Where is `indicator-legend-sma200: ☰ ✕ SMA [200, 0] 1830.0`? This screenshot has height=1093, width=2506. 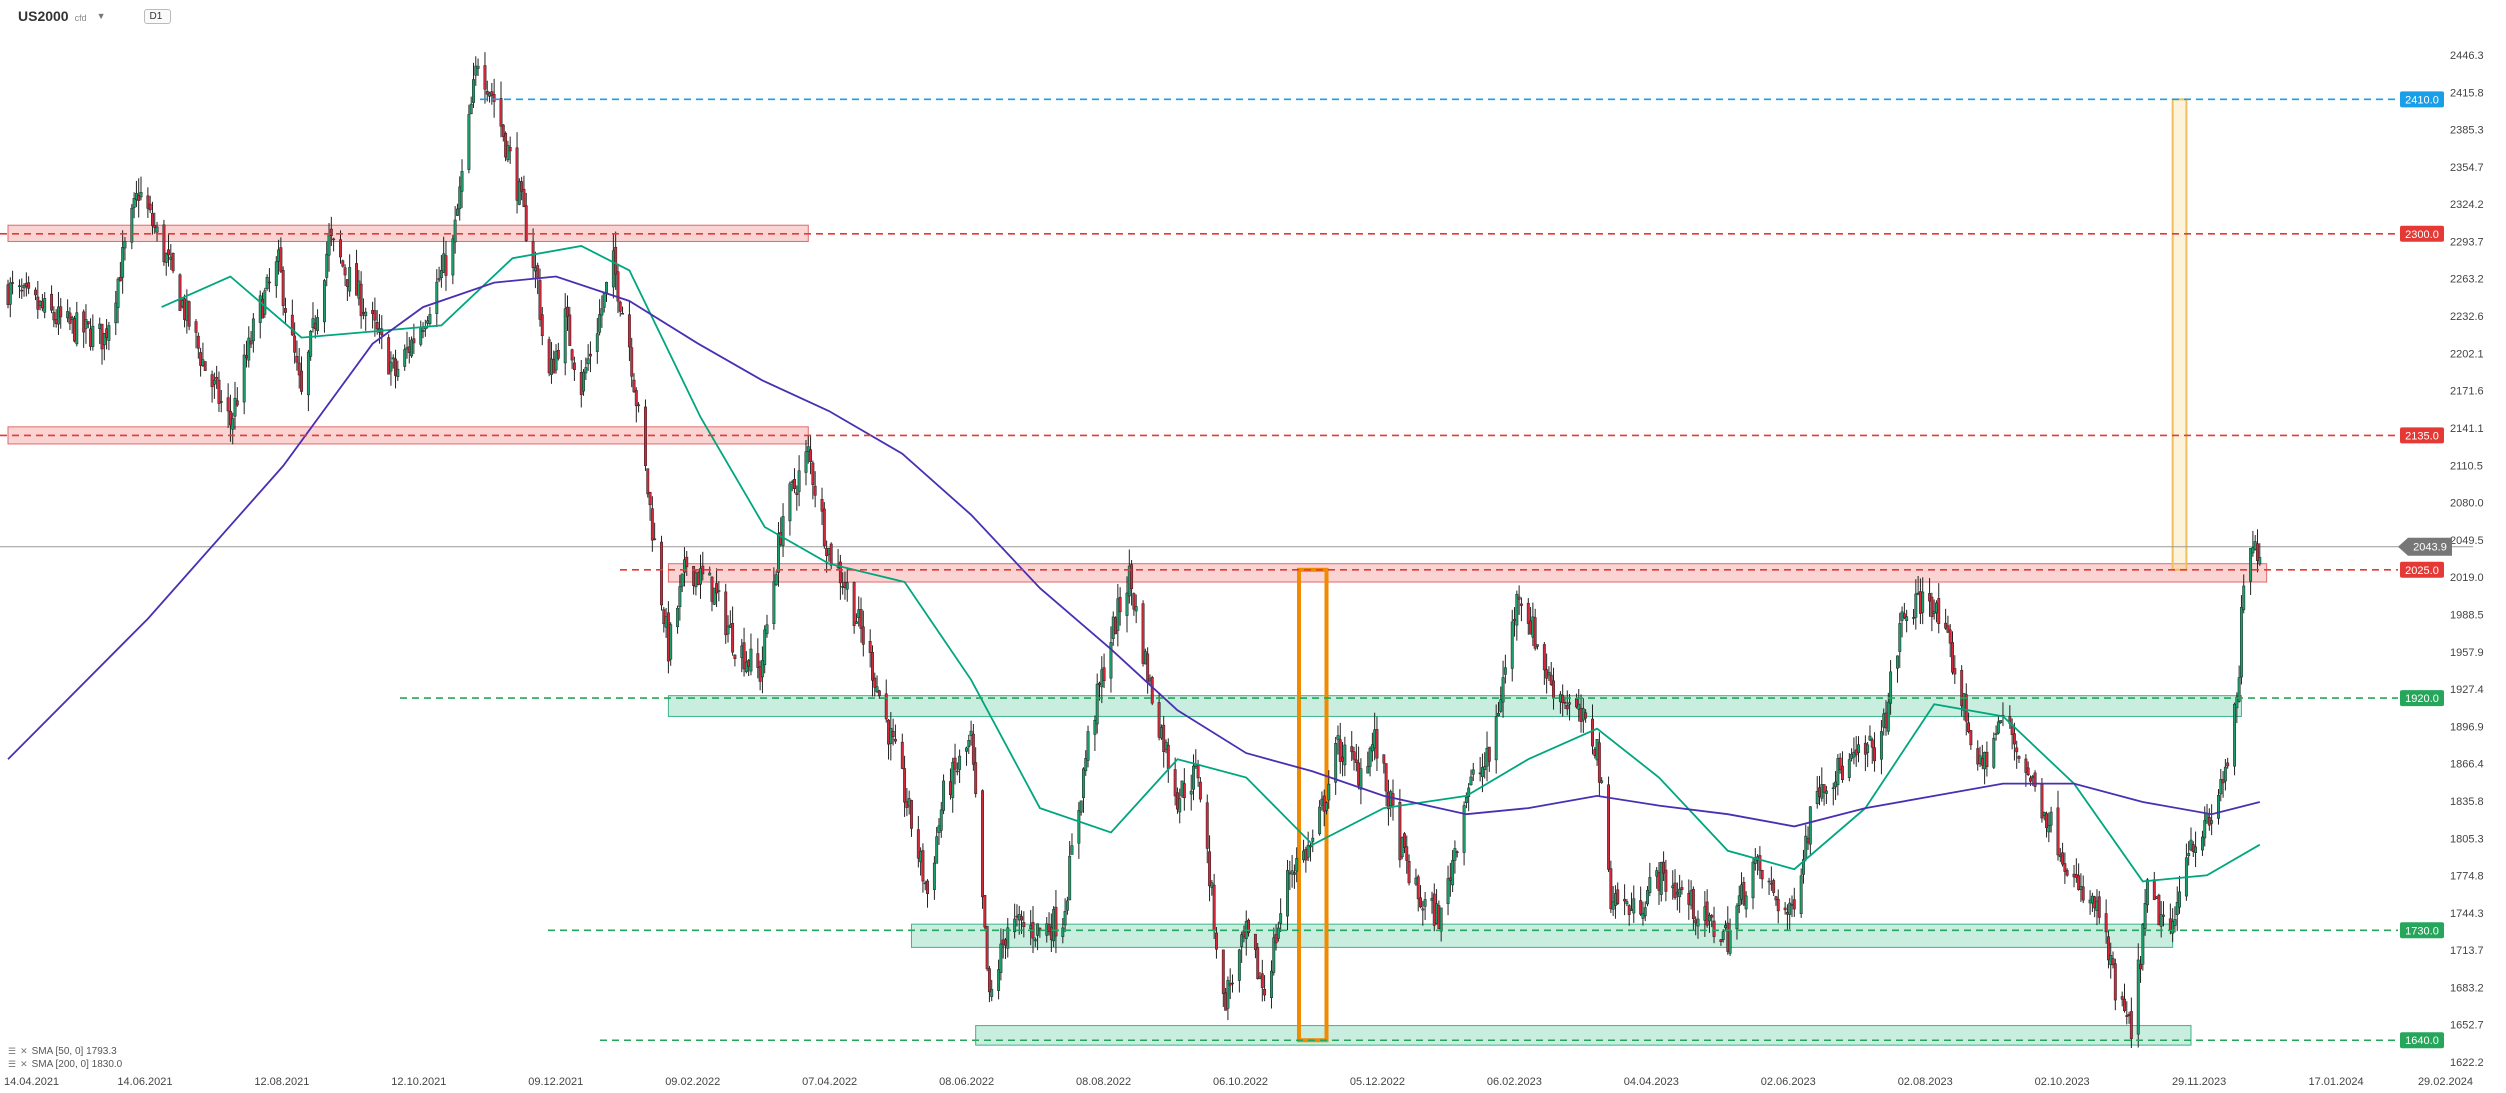
indicator-legend-sma200: ☰ ✕ SMA [200, 0] 1830.0 is located at coordinates (65, 1064).